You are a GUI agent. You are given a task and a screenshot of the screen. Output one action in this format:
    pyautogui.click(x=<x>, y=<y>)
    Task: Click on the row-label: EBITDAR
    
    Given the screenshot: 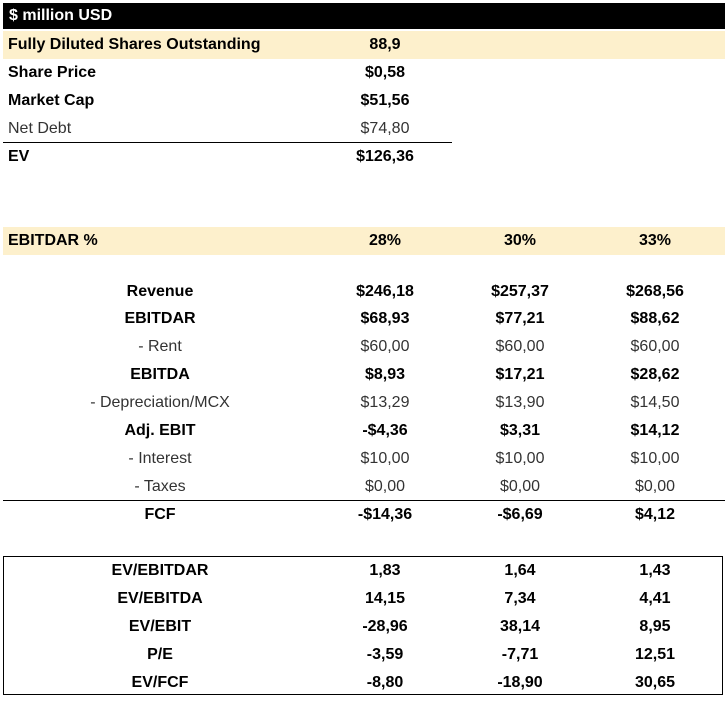 What is the action you would take?
    pyautogui.click(x=160, y=318)
    